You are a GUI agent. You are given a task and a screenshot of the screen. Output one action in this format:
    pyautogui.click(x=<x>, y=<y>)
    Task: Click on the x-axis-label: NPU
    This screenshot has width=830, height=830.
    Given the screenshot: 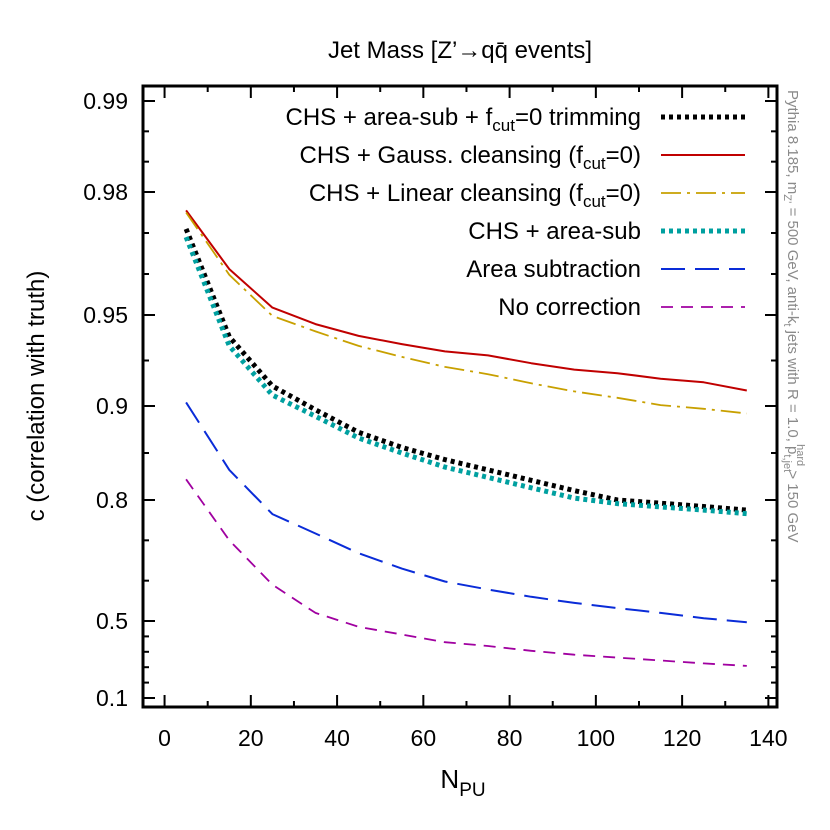 What is the action you would take?
    pyautogui.click(x=462, y=782)
    